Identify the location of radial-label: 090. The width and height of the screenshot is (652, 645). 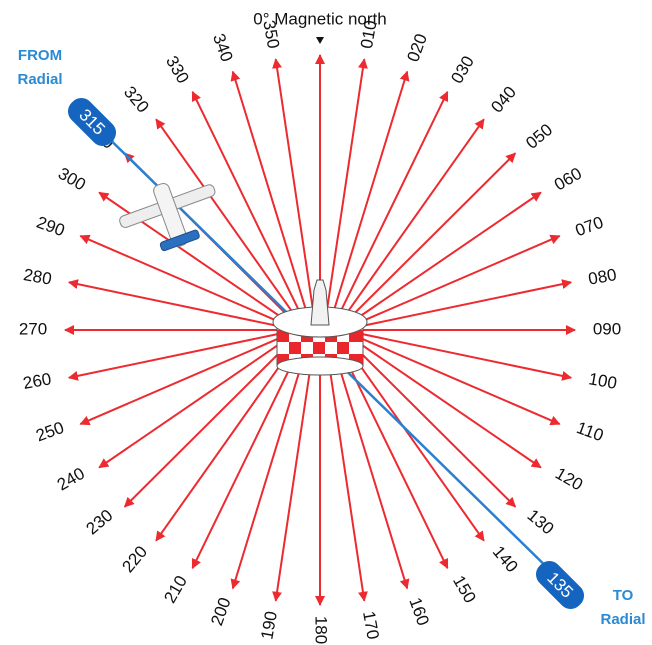
(607, 328).